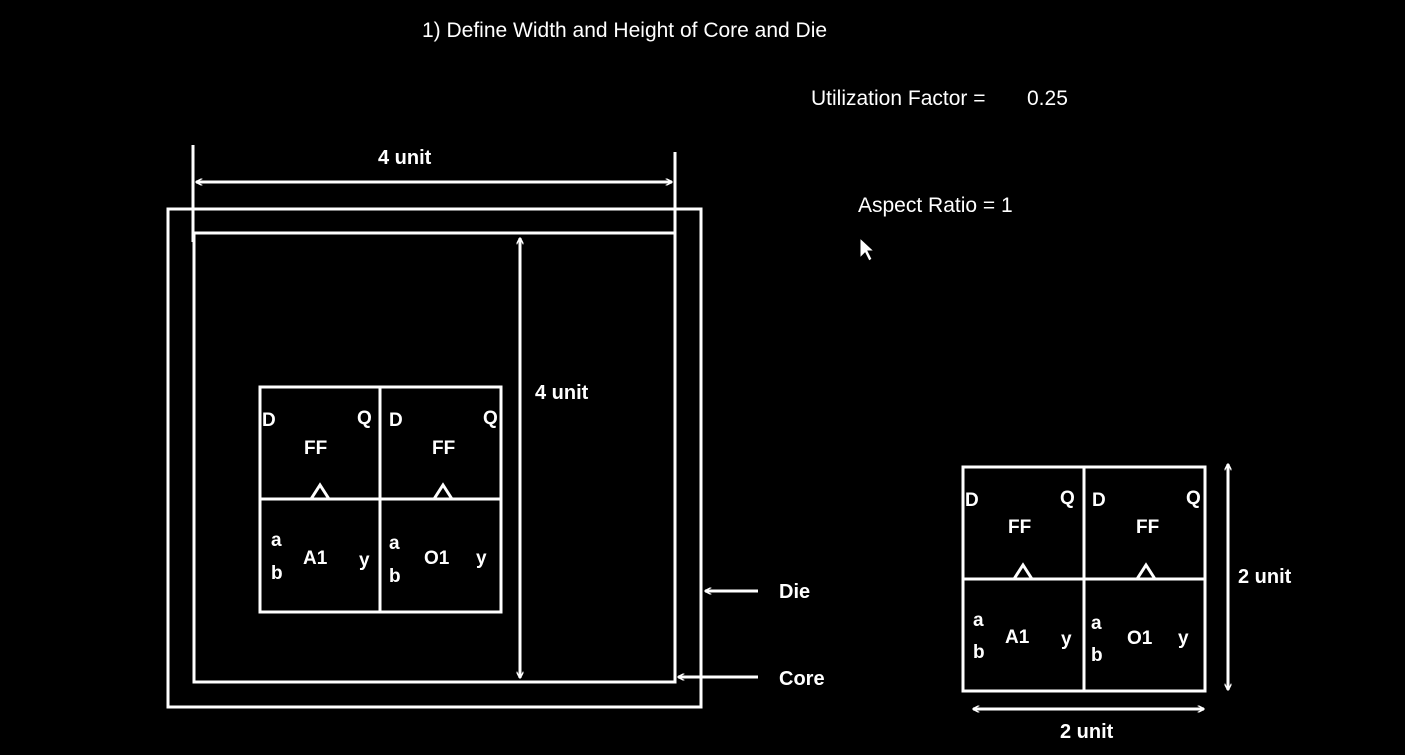 The height and width of the screenshot is (755, 1405). What do you see at coordinates (437, 558) in the screenshot?
I see `or-gate-name: O1` at bounding box center [437, 558].